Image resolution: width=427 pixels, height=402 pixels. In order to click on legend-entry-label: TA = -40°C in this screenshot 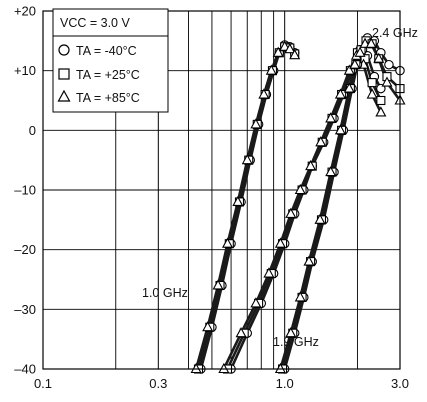, I will do `click(106, 51)`.